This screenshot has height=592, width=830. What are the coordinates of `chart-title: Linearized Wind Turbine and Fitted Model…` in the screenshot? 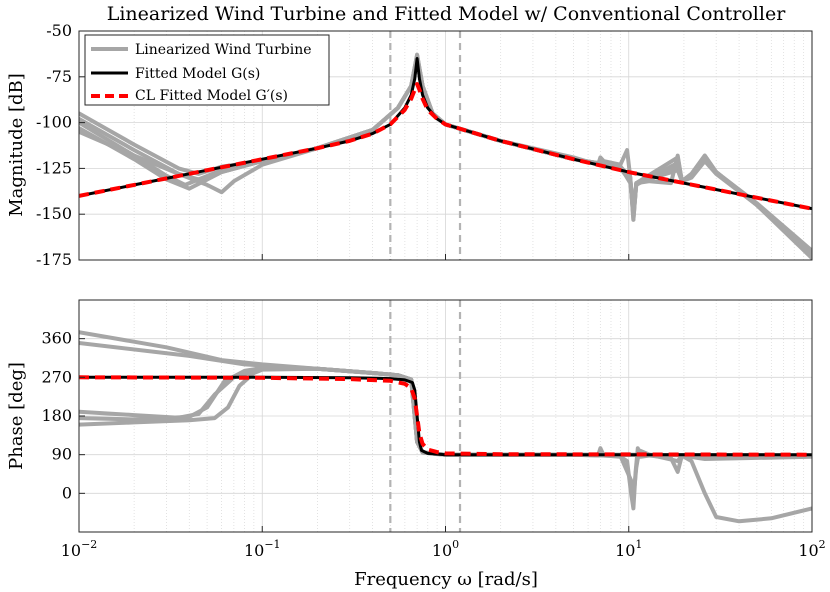 It's located at (446, 14).